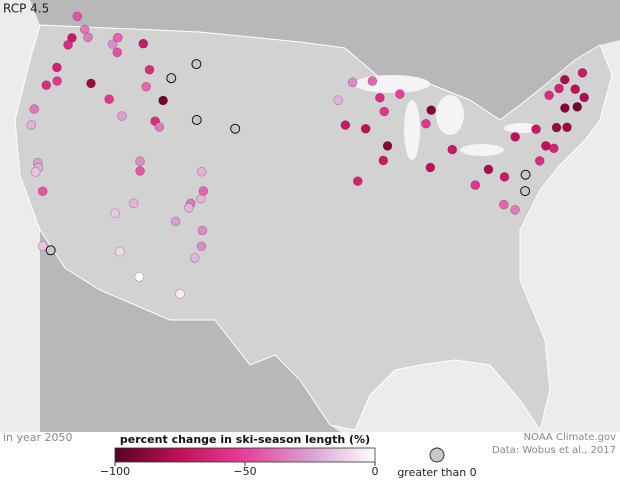 This screenshot has height=491, width=620. I want to click on positive-label: greater than 0, so click(436, 472).